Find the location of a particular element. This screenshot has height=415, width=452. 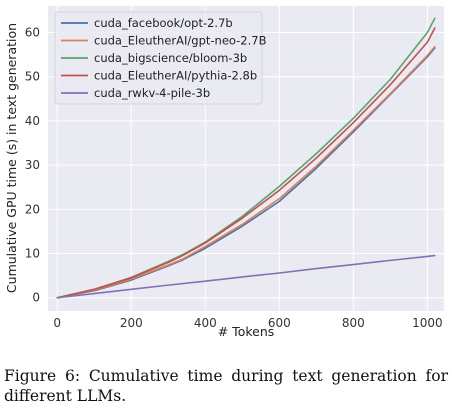

y-tick-label: 0 is located at coordinates (36, 298).